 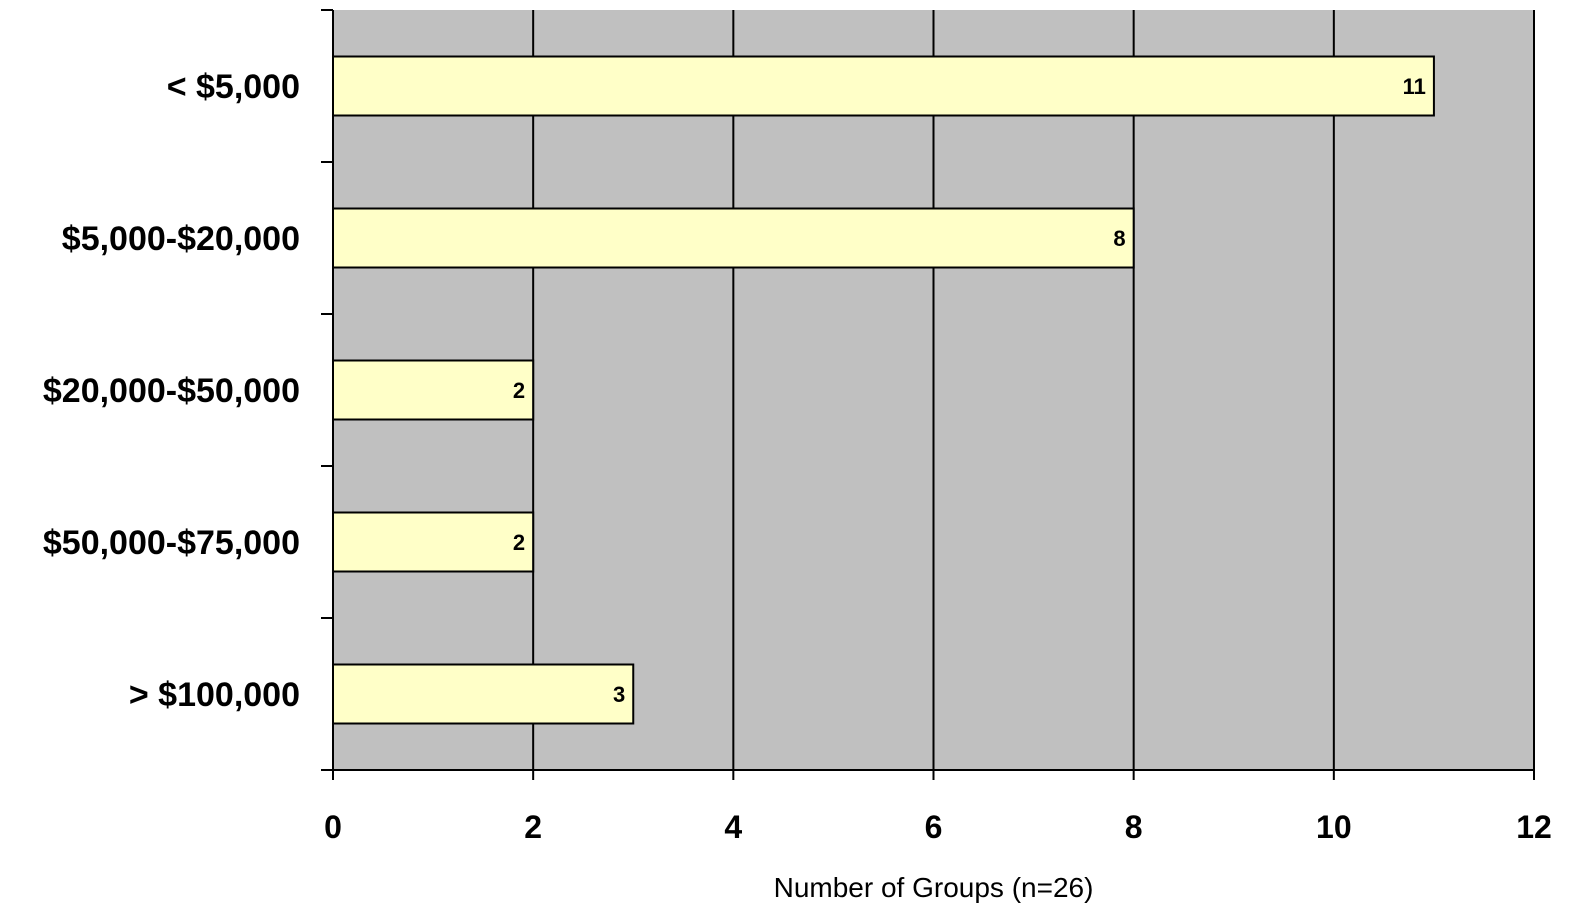 What do you see at coordinates (934, 887) in the screenshot?
I see `x-axis-title: Number of Groups (n=26)` at bounding box center [934, 887].